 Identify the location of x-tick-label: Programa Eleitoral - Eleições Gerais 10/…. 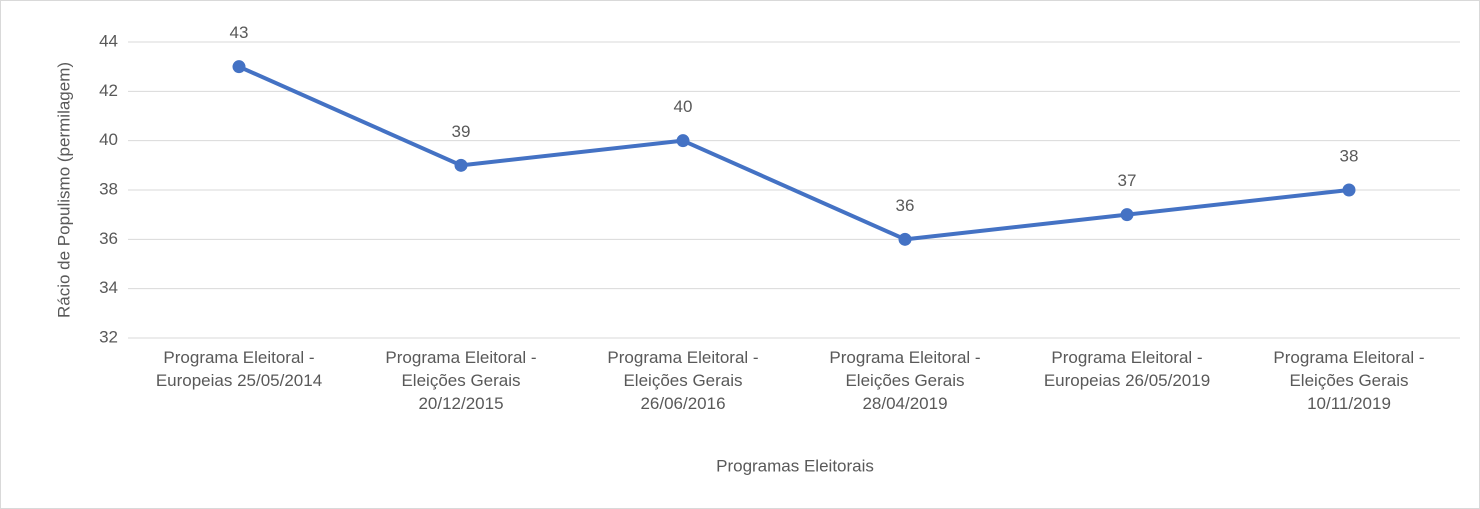
(1349, 380).